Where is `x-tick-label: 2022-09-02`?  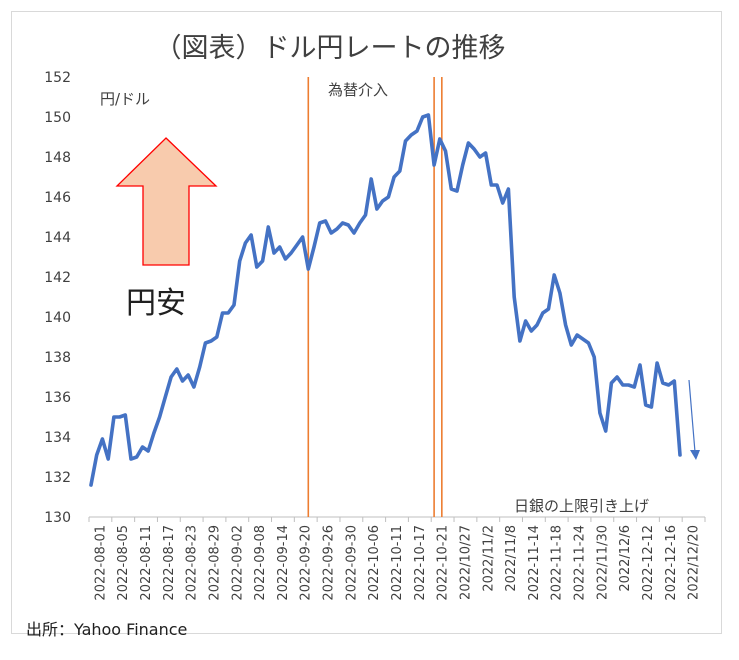
x-tick-label: 2022-09-02 is located at coordinates (237, 563).